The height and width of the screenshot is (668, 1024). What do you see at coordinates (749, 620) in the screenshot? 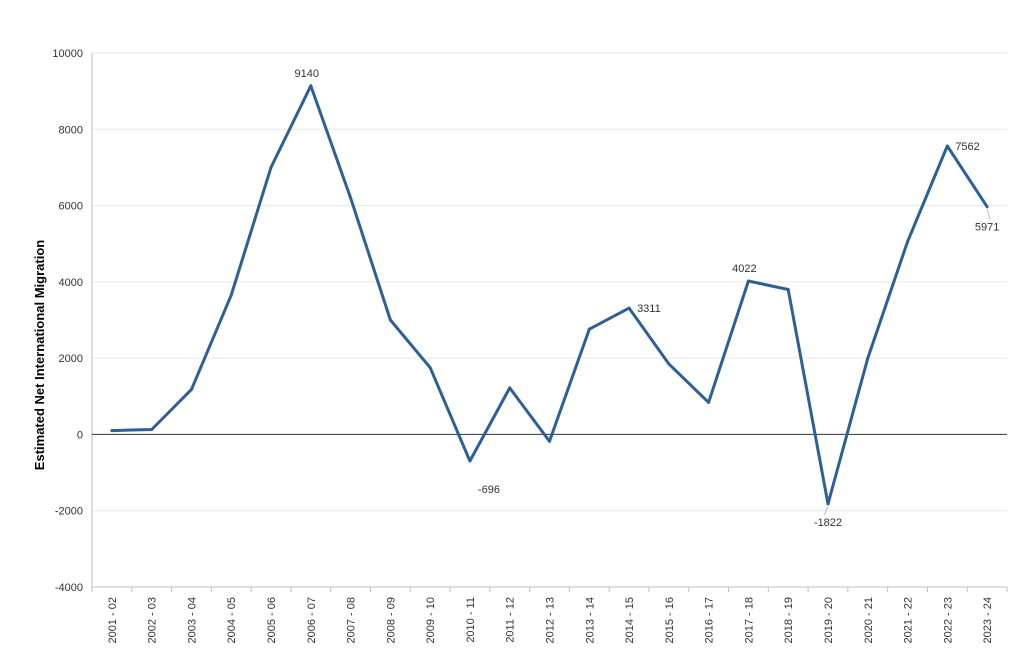
I see `x-tick-label: 2017 - 18` at bounding box center [749, 620].